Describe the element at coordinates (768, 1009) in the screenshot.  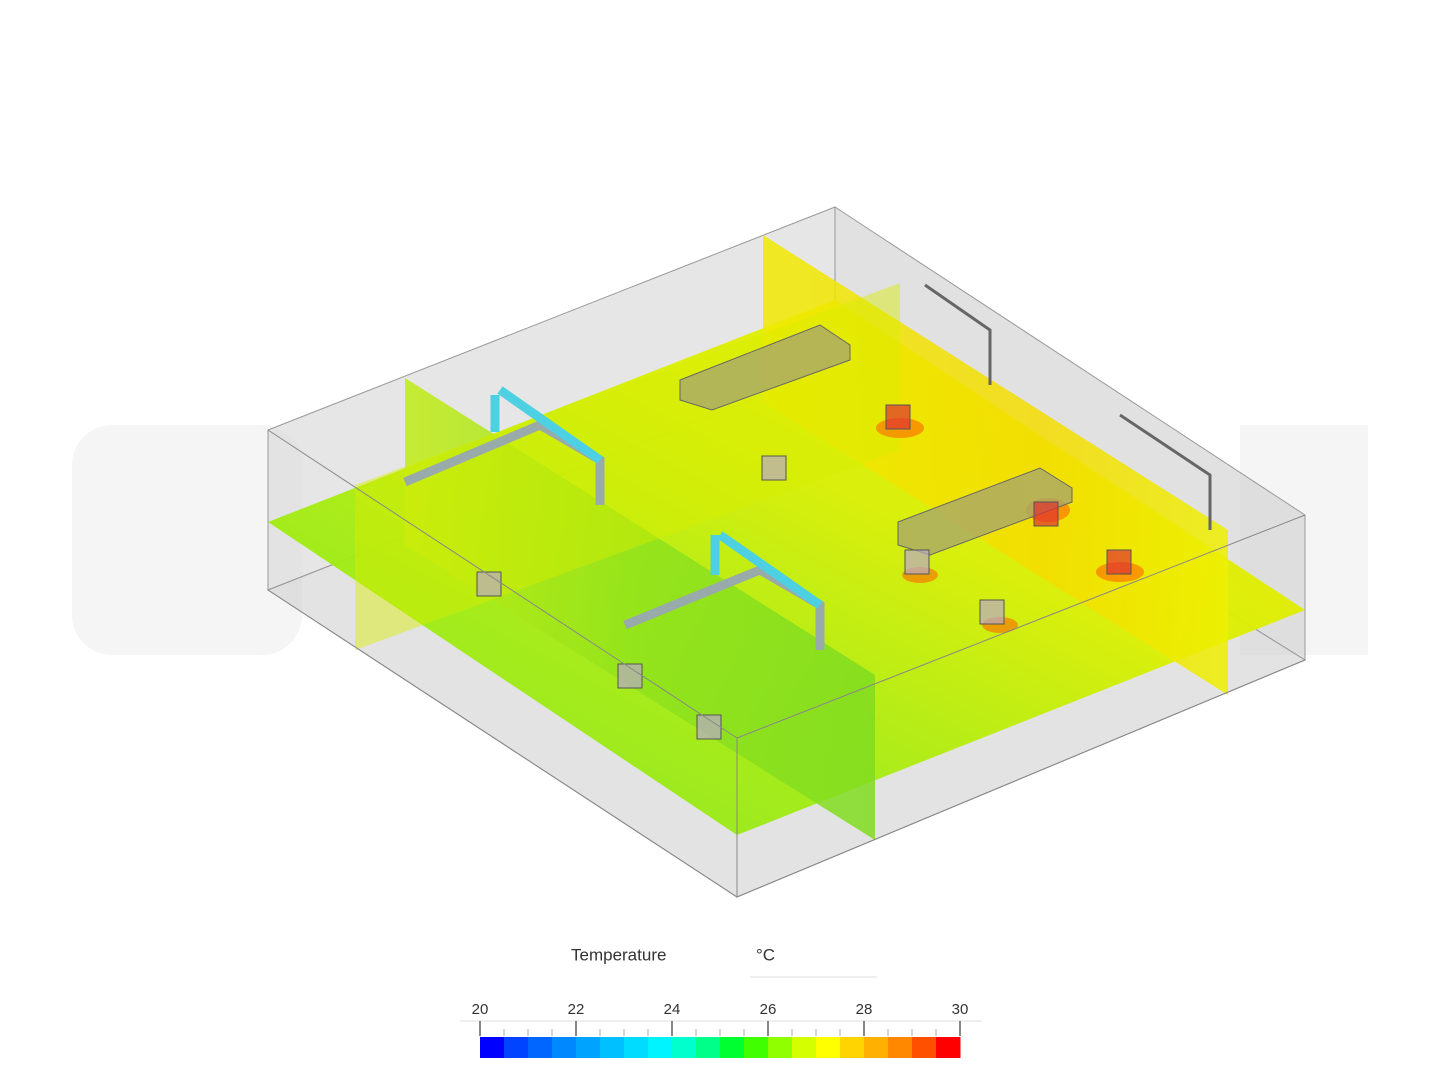
I see `tick-label: 26` at that location.